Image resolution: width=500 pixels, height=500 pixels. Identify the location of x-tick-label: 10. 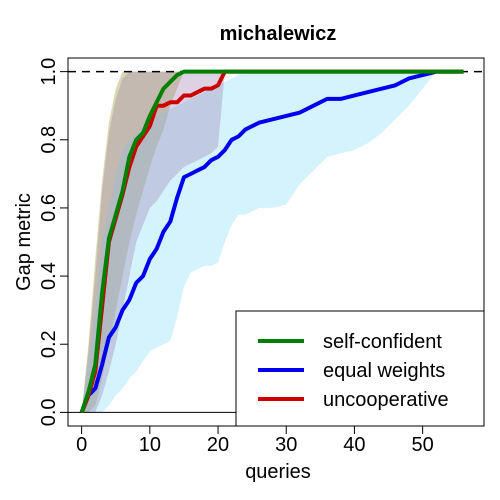
(150, 445).